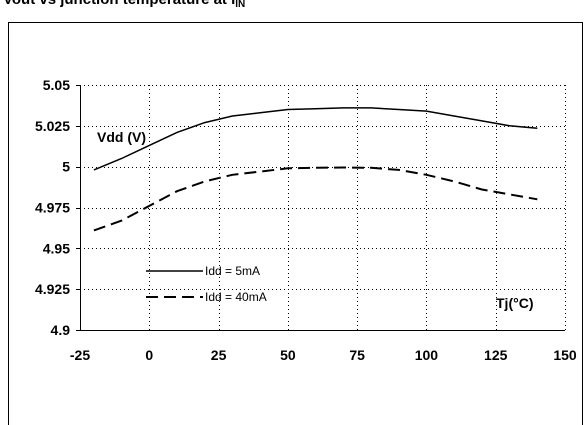 The image size is (585, 425). What do you see at coordinates (52, 126) in the screenshot?
I see `y-tick-label: 5.025` at bounding box center [52, 126].